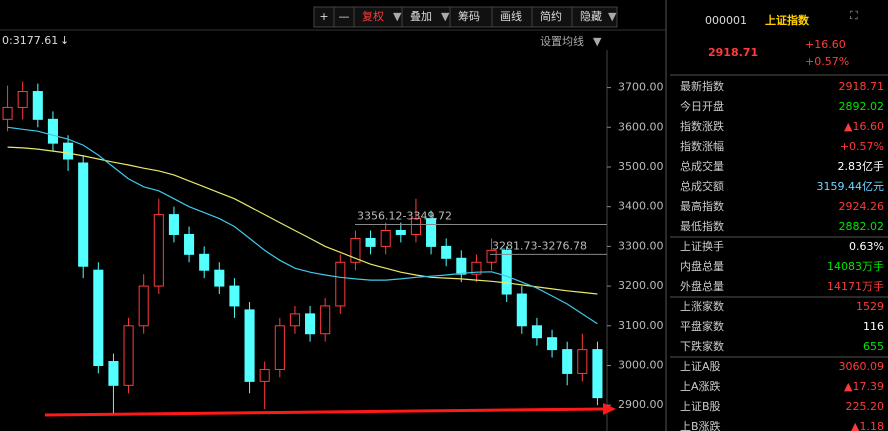 This screenshot has width=888, height=431. I want to click on row-value: 14171万手, so click(855, 286).